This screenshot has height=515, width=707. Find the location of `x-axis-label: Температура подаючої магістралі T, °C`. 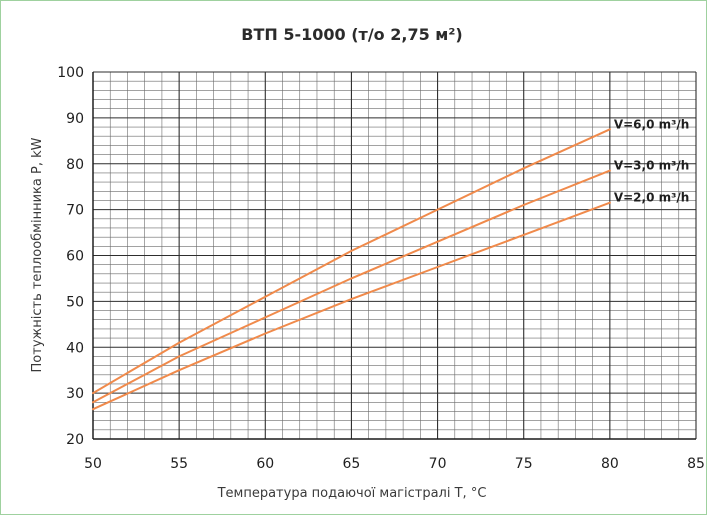

x-axis-label: Температура подаючої магістралі T, °C is located at coordinates (352, 493).